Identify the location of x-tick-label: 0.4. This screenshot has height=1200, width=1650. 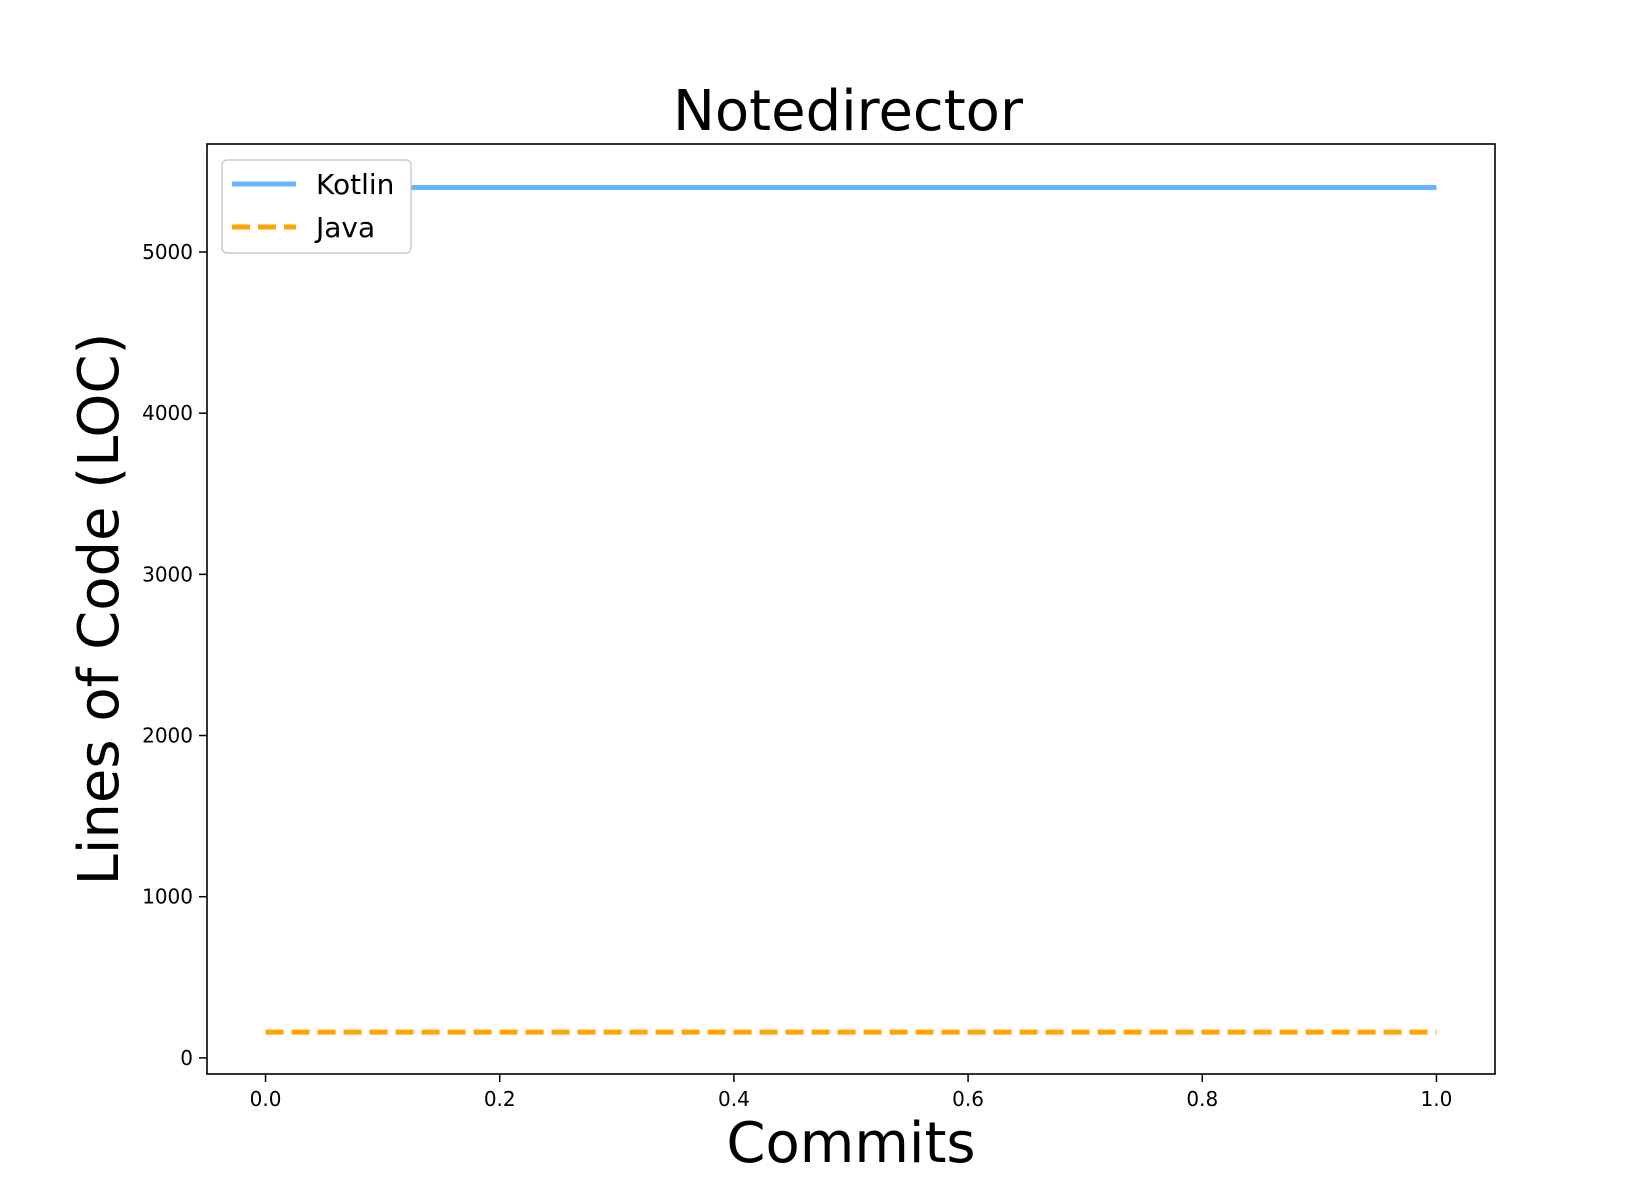
(734, 1099).